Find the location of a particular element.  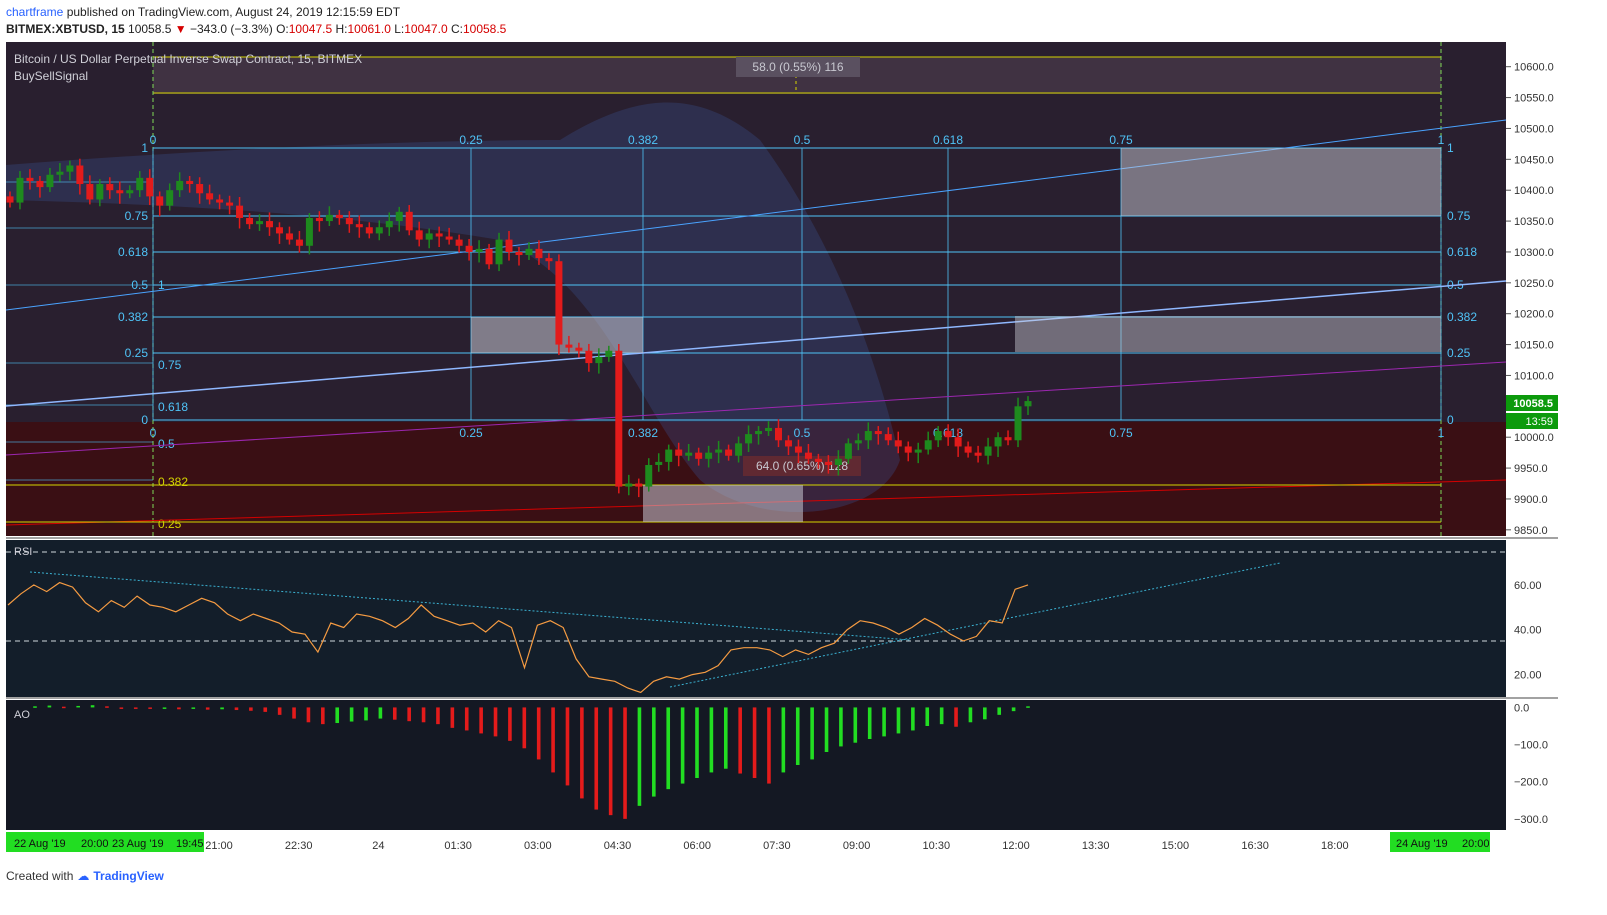

trendline-mid is located at coordinates (756, 343).